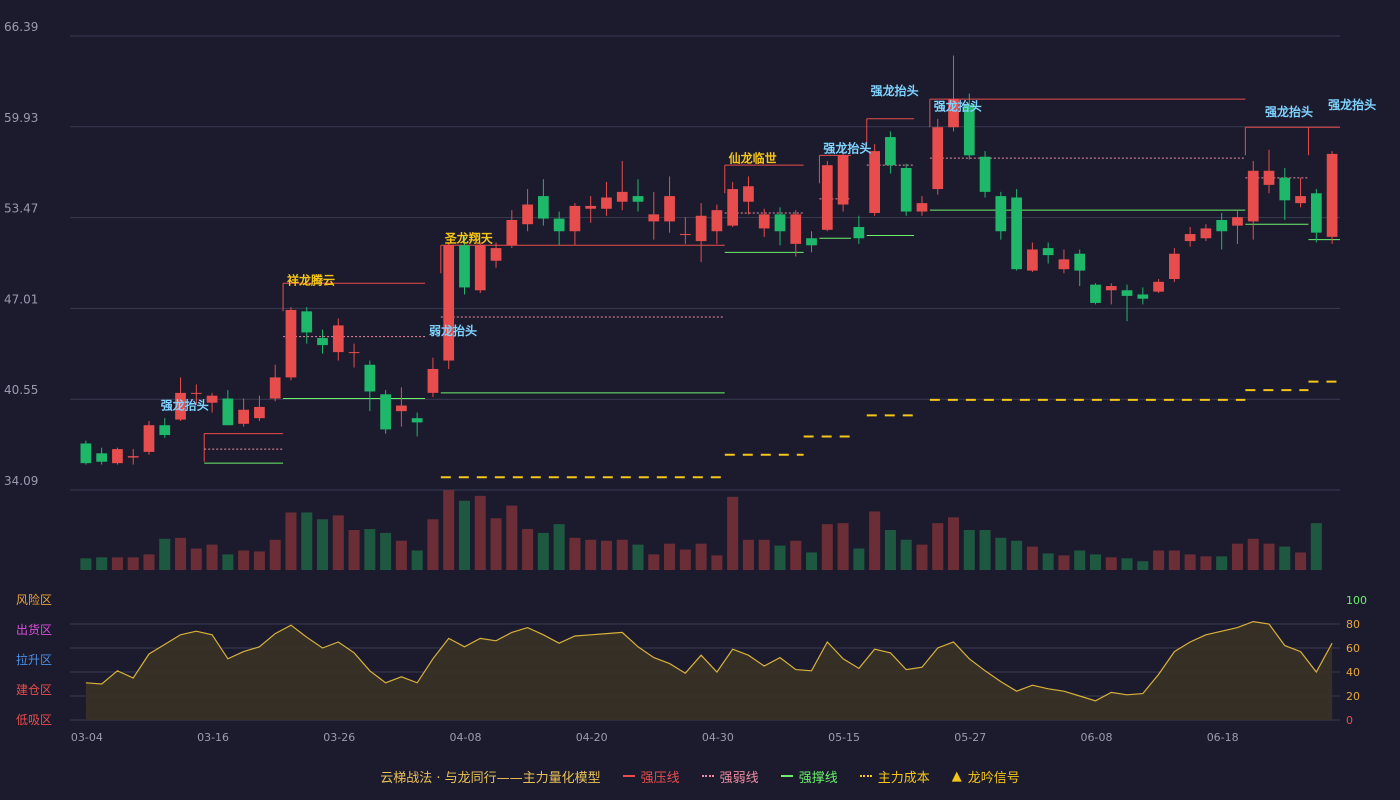 The width and height of the screenshot is (1400, 800). Describe the element at coordinates (753, 157) in the screenshot. I see `signal-label: 仙龙临世` at that location.